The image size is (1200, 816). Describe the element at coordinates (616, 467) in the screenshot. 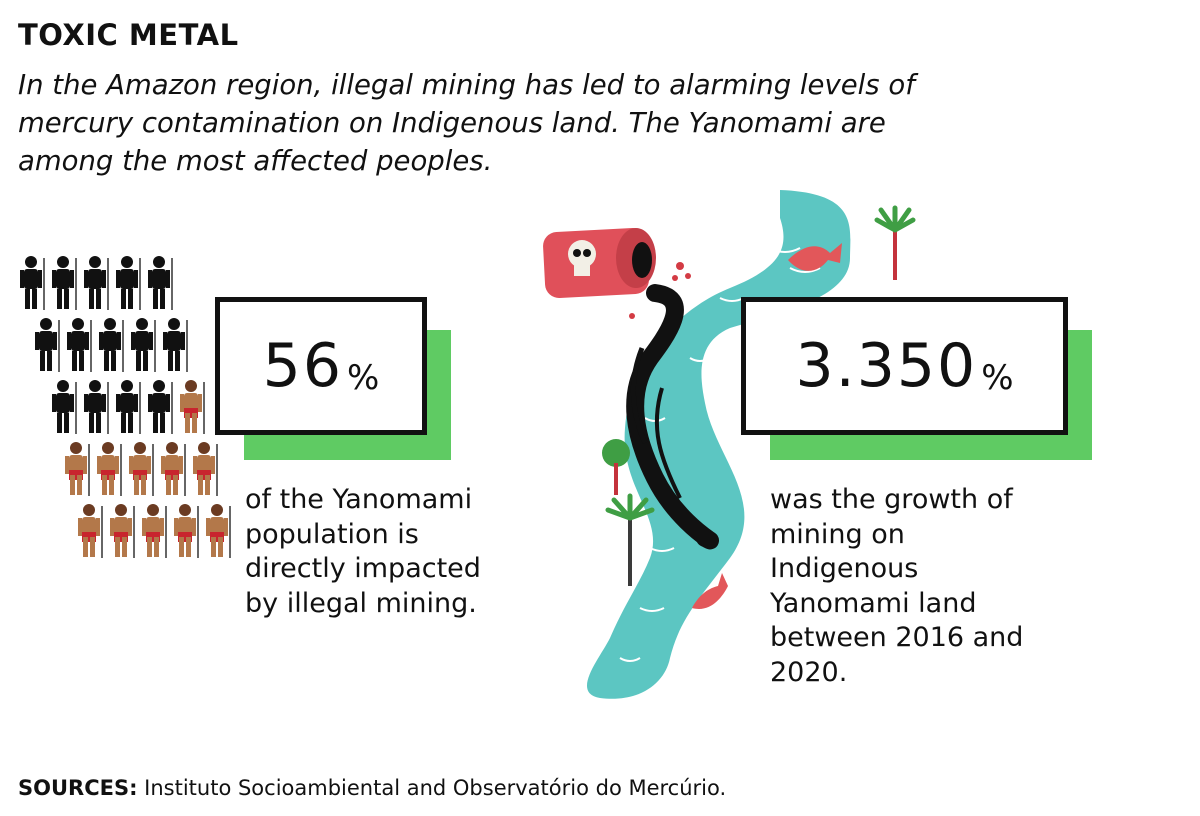

I see `tree-icon` at that location.